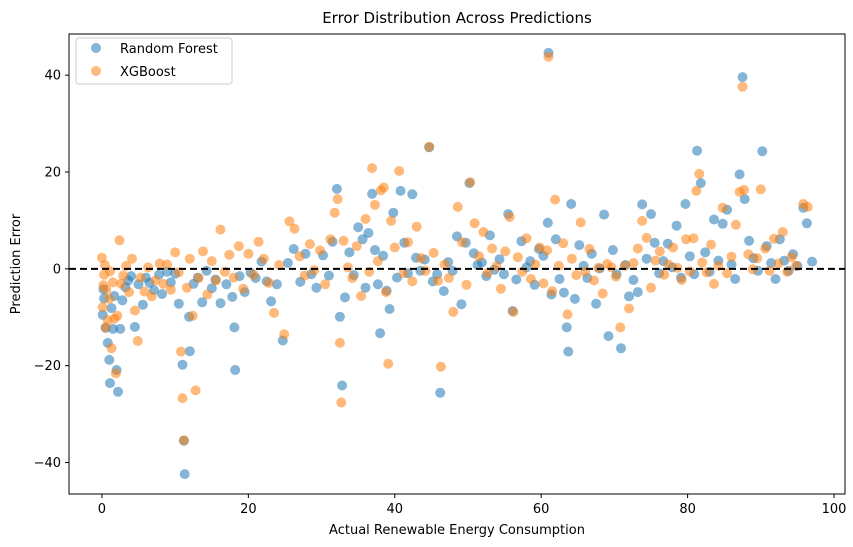 Image resolution: width=853 pixels, height=547 pixels. I want to click on x-tick-label: 60, so click(541, 509).